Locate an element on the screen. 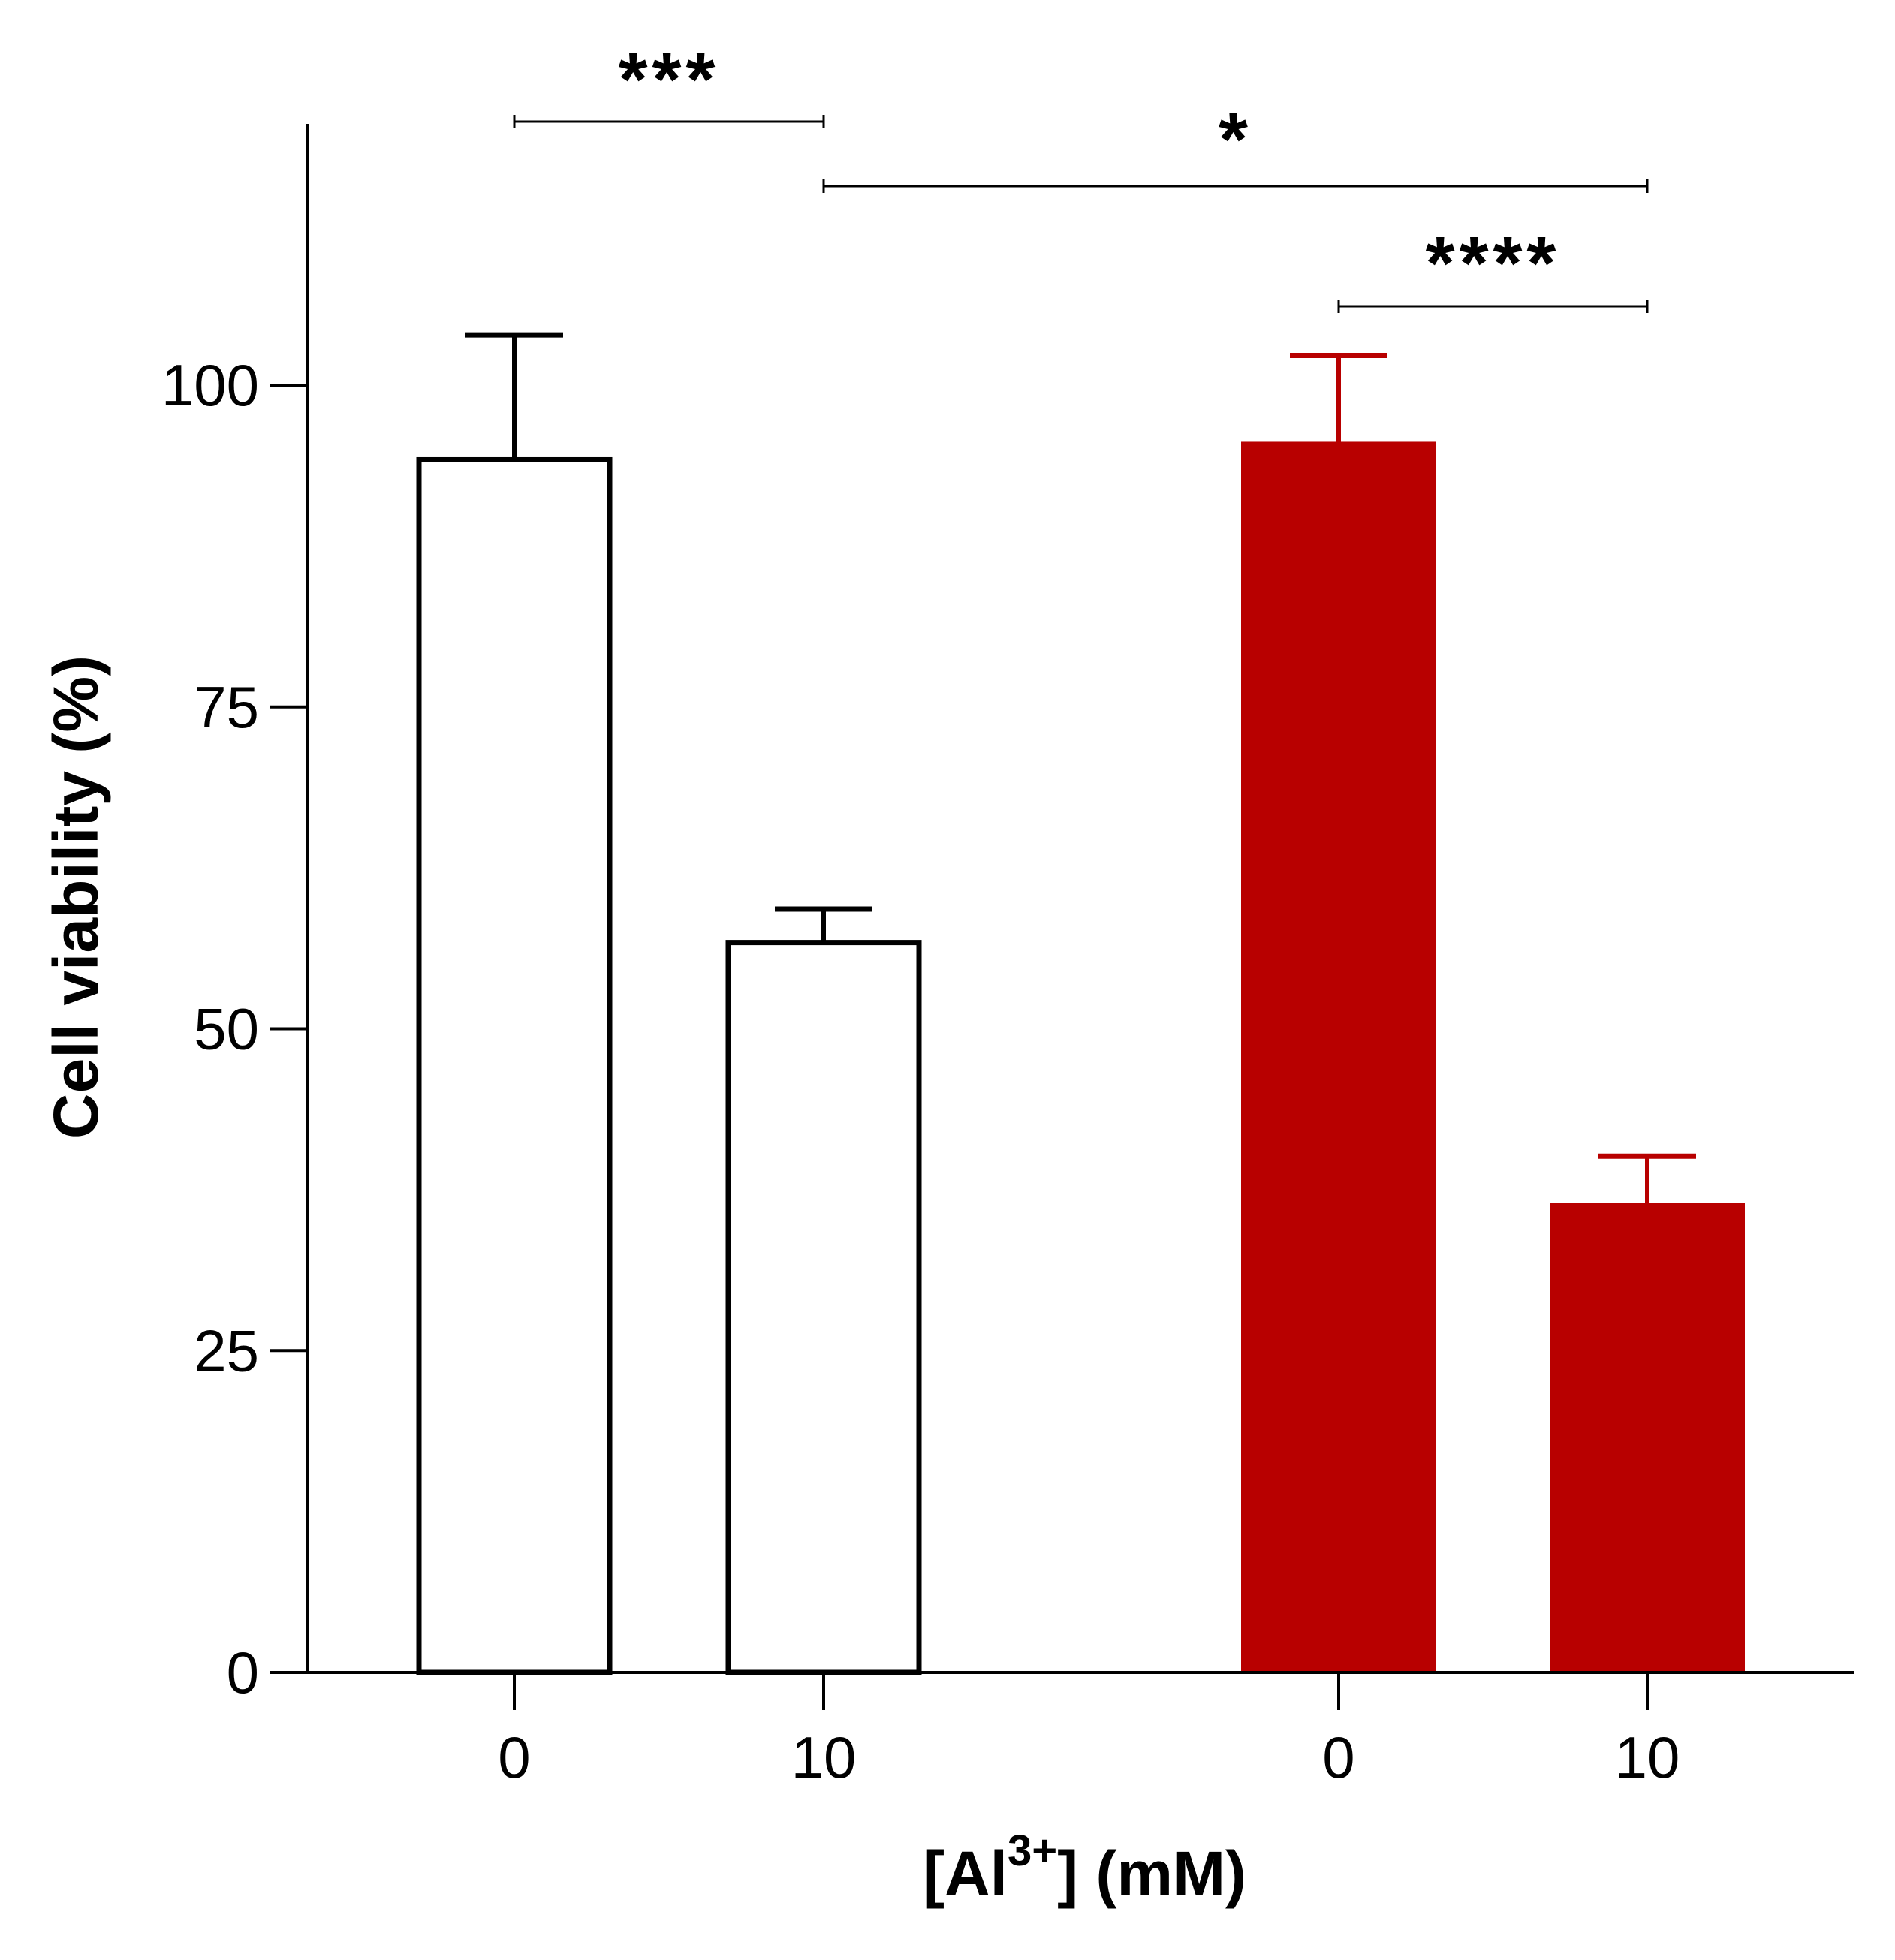 The height and width of the screenshot is (1960, 1895). y-tick-label-3: 75 is located at coordinates (226, 707).